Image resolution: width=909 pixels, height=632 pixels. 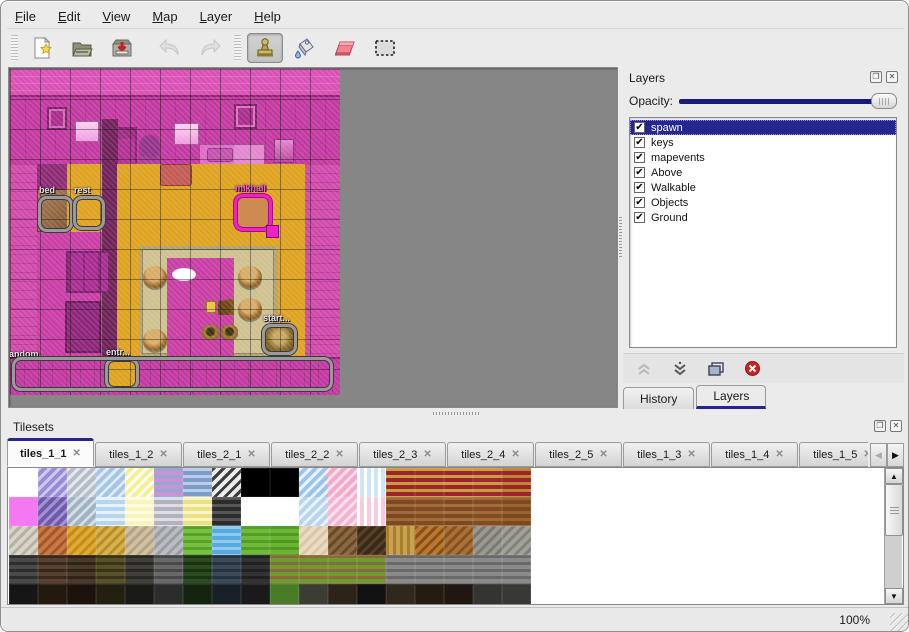 I want to click on tileset-tab-tiles_1_5: tiles_1_5 ✕, so click(x=833, y=454).